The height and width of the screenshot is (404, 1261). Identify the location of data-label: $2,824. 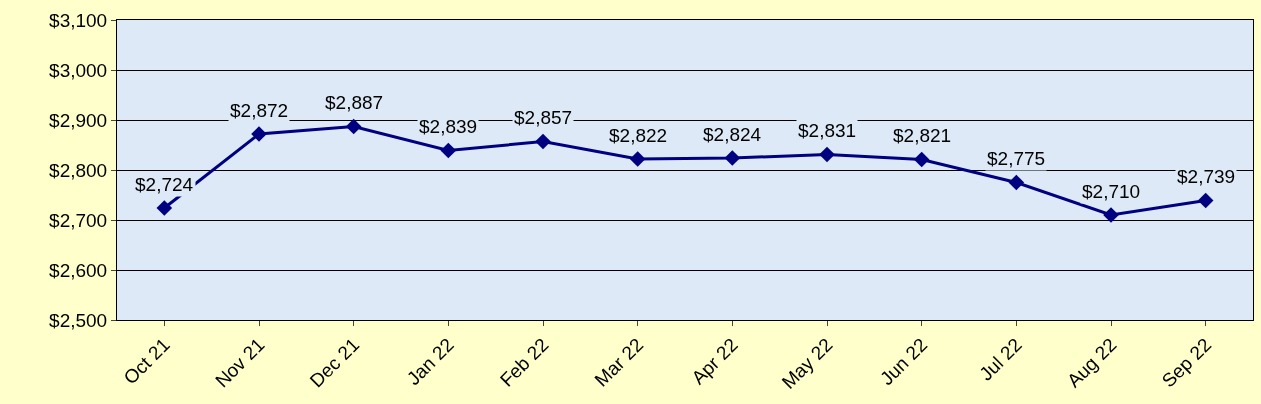
(732, 134).